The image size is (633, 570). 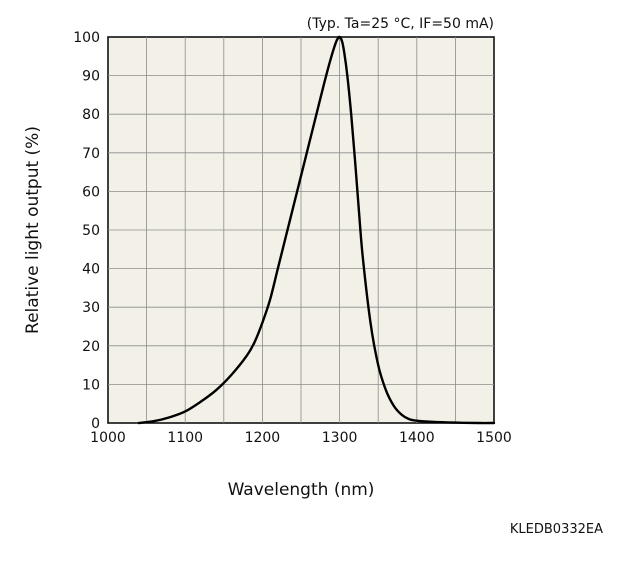 What do you see at coordinates (91, 115) in the screenshot?
I see `y-tick-label: 80` at bounding box center [91, 115].